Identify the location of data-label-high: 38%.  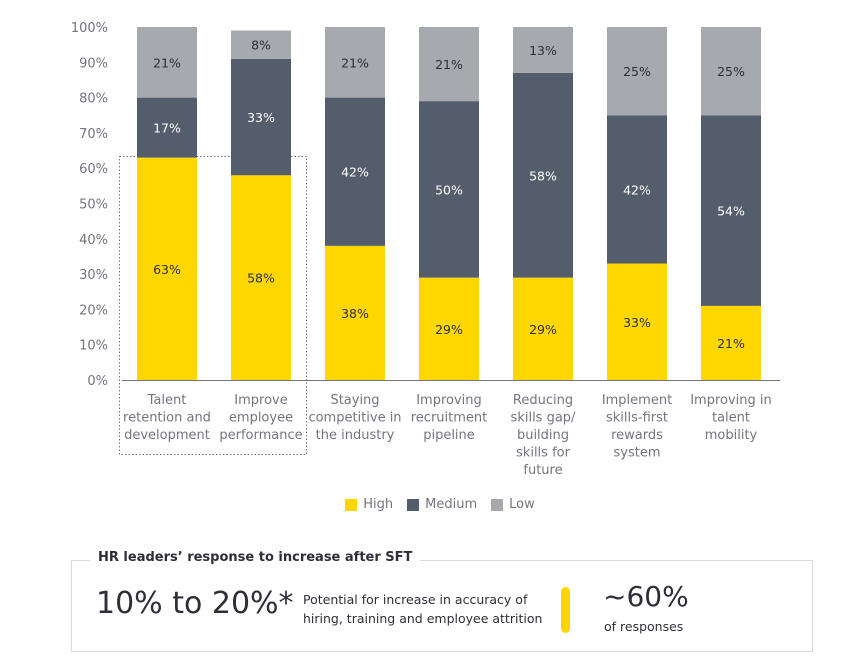
(355, 313).